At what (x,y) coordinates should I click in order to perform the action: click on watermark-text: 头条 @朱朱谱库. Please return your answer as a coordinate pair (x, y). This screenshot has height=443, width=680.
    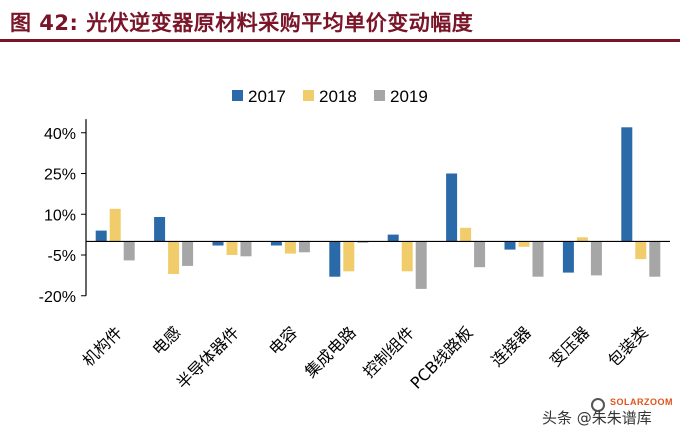
    Looking at the image, I should click on (597, 418).